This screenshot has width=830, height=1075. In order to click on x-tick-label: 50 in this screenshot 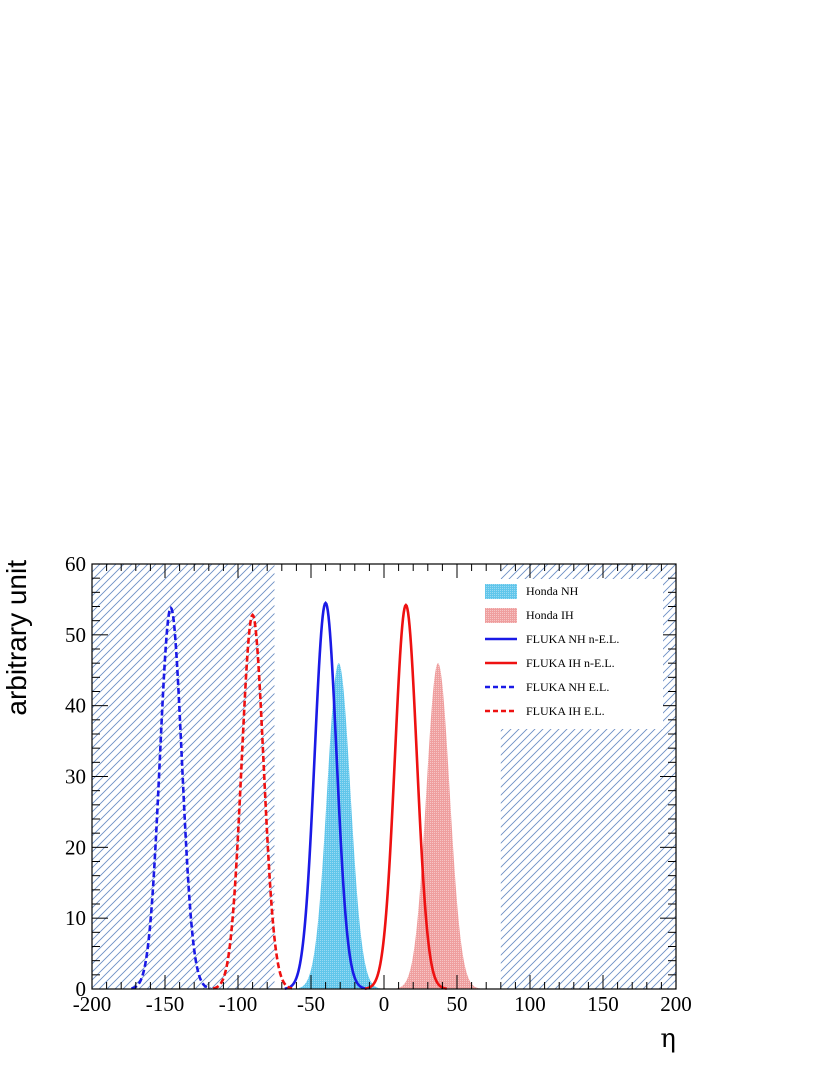, I will do `click(457, 1004)`.